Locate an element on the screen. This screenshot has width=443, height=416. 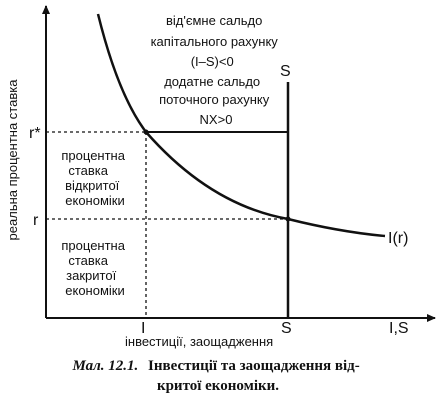
caption-prefix: Мал. 12.1. is located at coordinates (104, 366).